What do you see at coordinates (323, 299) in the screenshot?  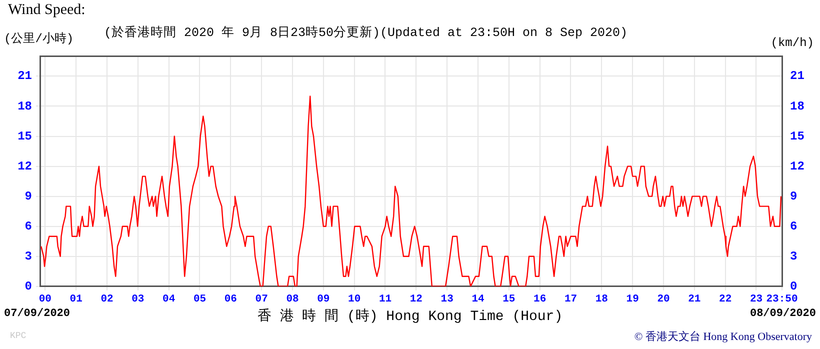 I see `x-tick-label: 09` at bounding box center [323, 299].